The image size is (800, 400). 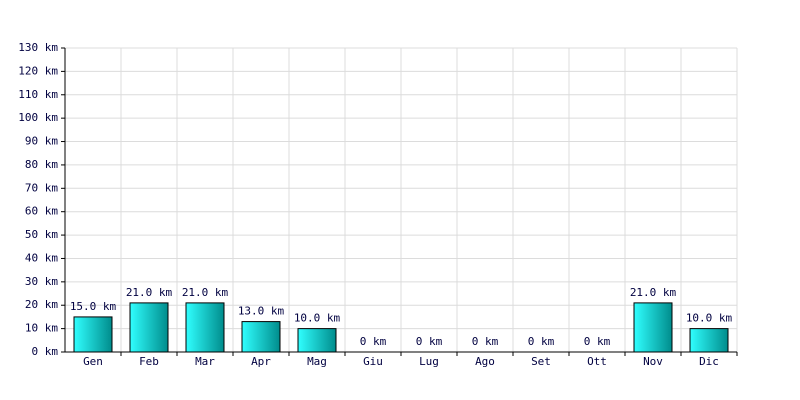 What do you see at coordinates (485, 361) in the screenshot?
I see `x-tick-label: Ago` at bounding box center [485, 361].